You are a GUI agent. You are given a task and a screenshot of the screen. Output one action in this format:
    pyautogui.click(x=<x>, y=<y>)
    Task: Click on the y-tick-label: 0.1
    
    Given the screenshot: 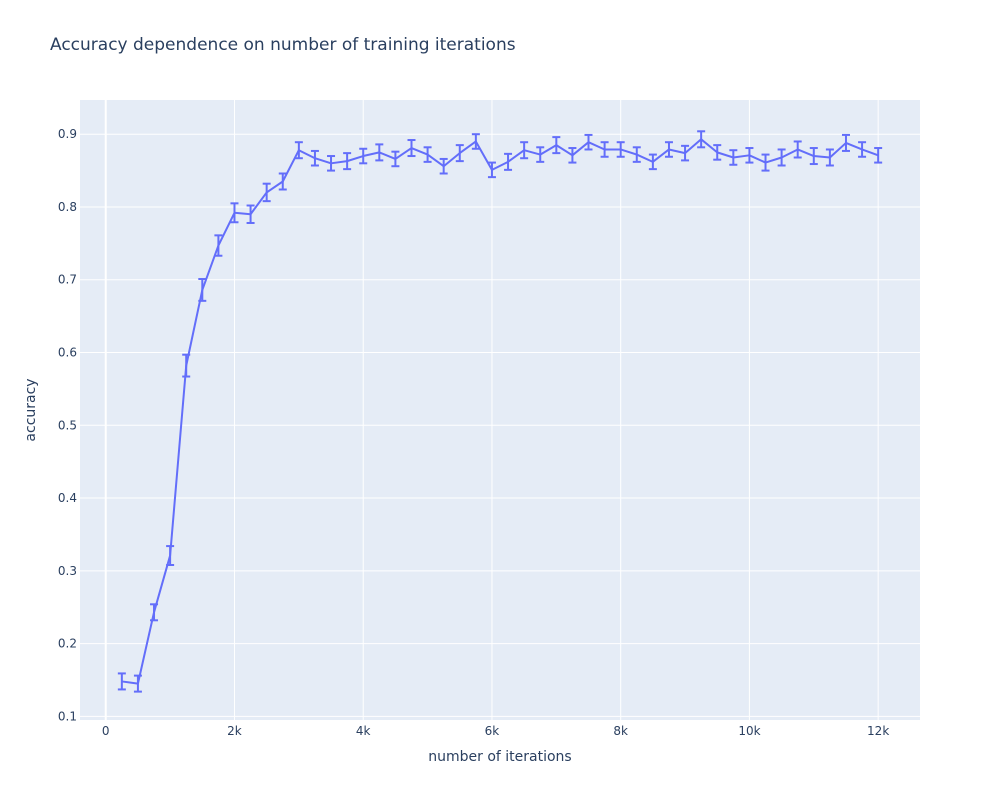 What is the action you would take?
    pyautogui.click(x=67, y=716)
    